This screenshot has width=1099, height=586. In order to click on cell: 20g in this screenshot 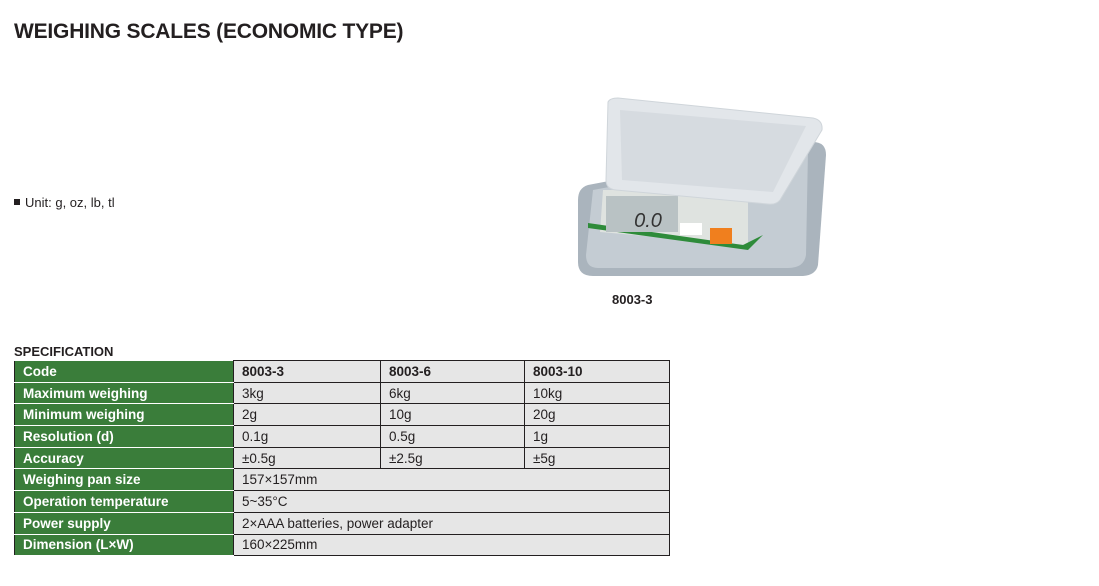, I will do `click(597, 415)`.